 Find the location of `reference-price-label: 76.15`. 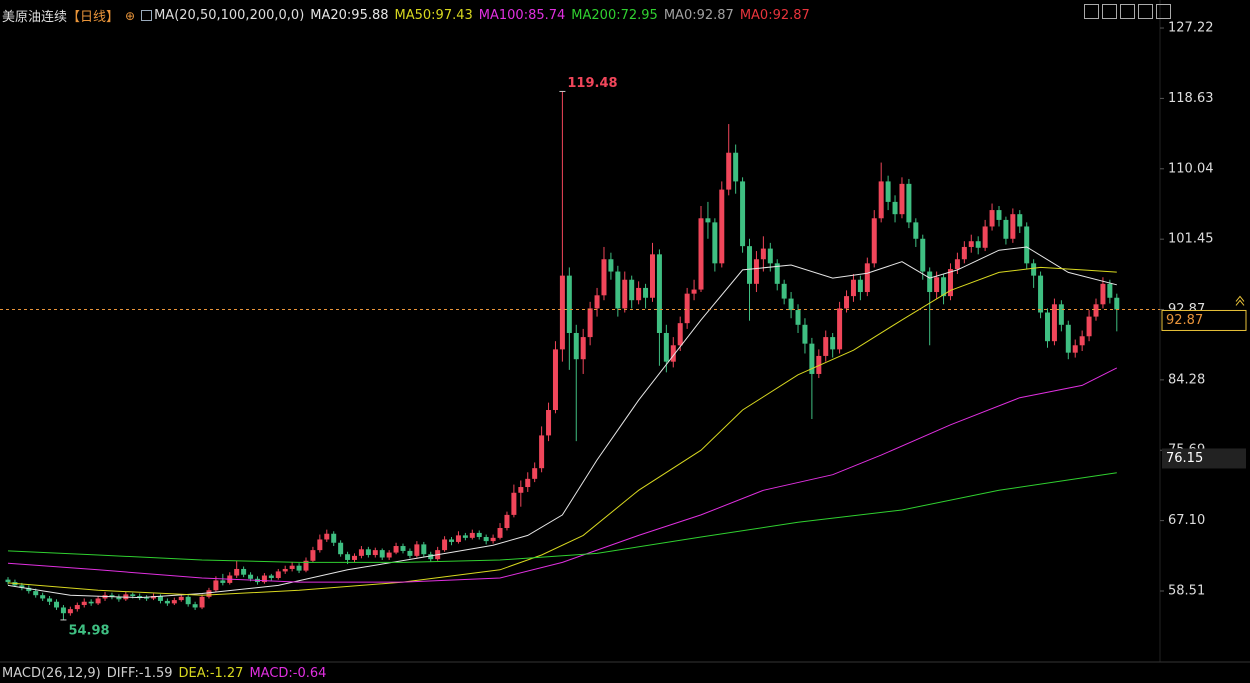

reference-price-label: 76.15 is located at coordinates (1184, 458).